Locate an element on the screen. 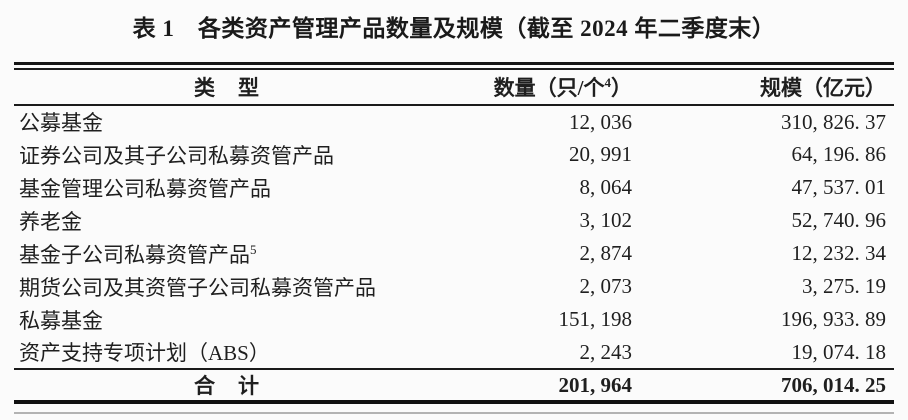  header-scale: 规模（亿元） is located at coordinates (767, 88).